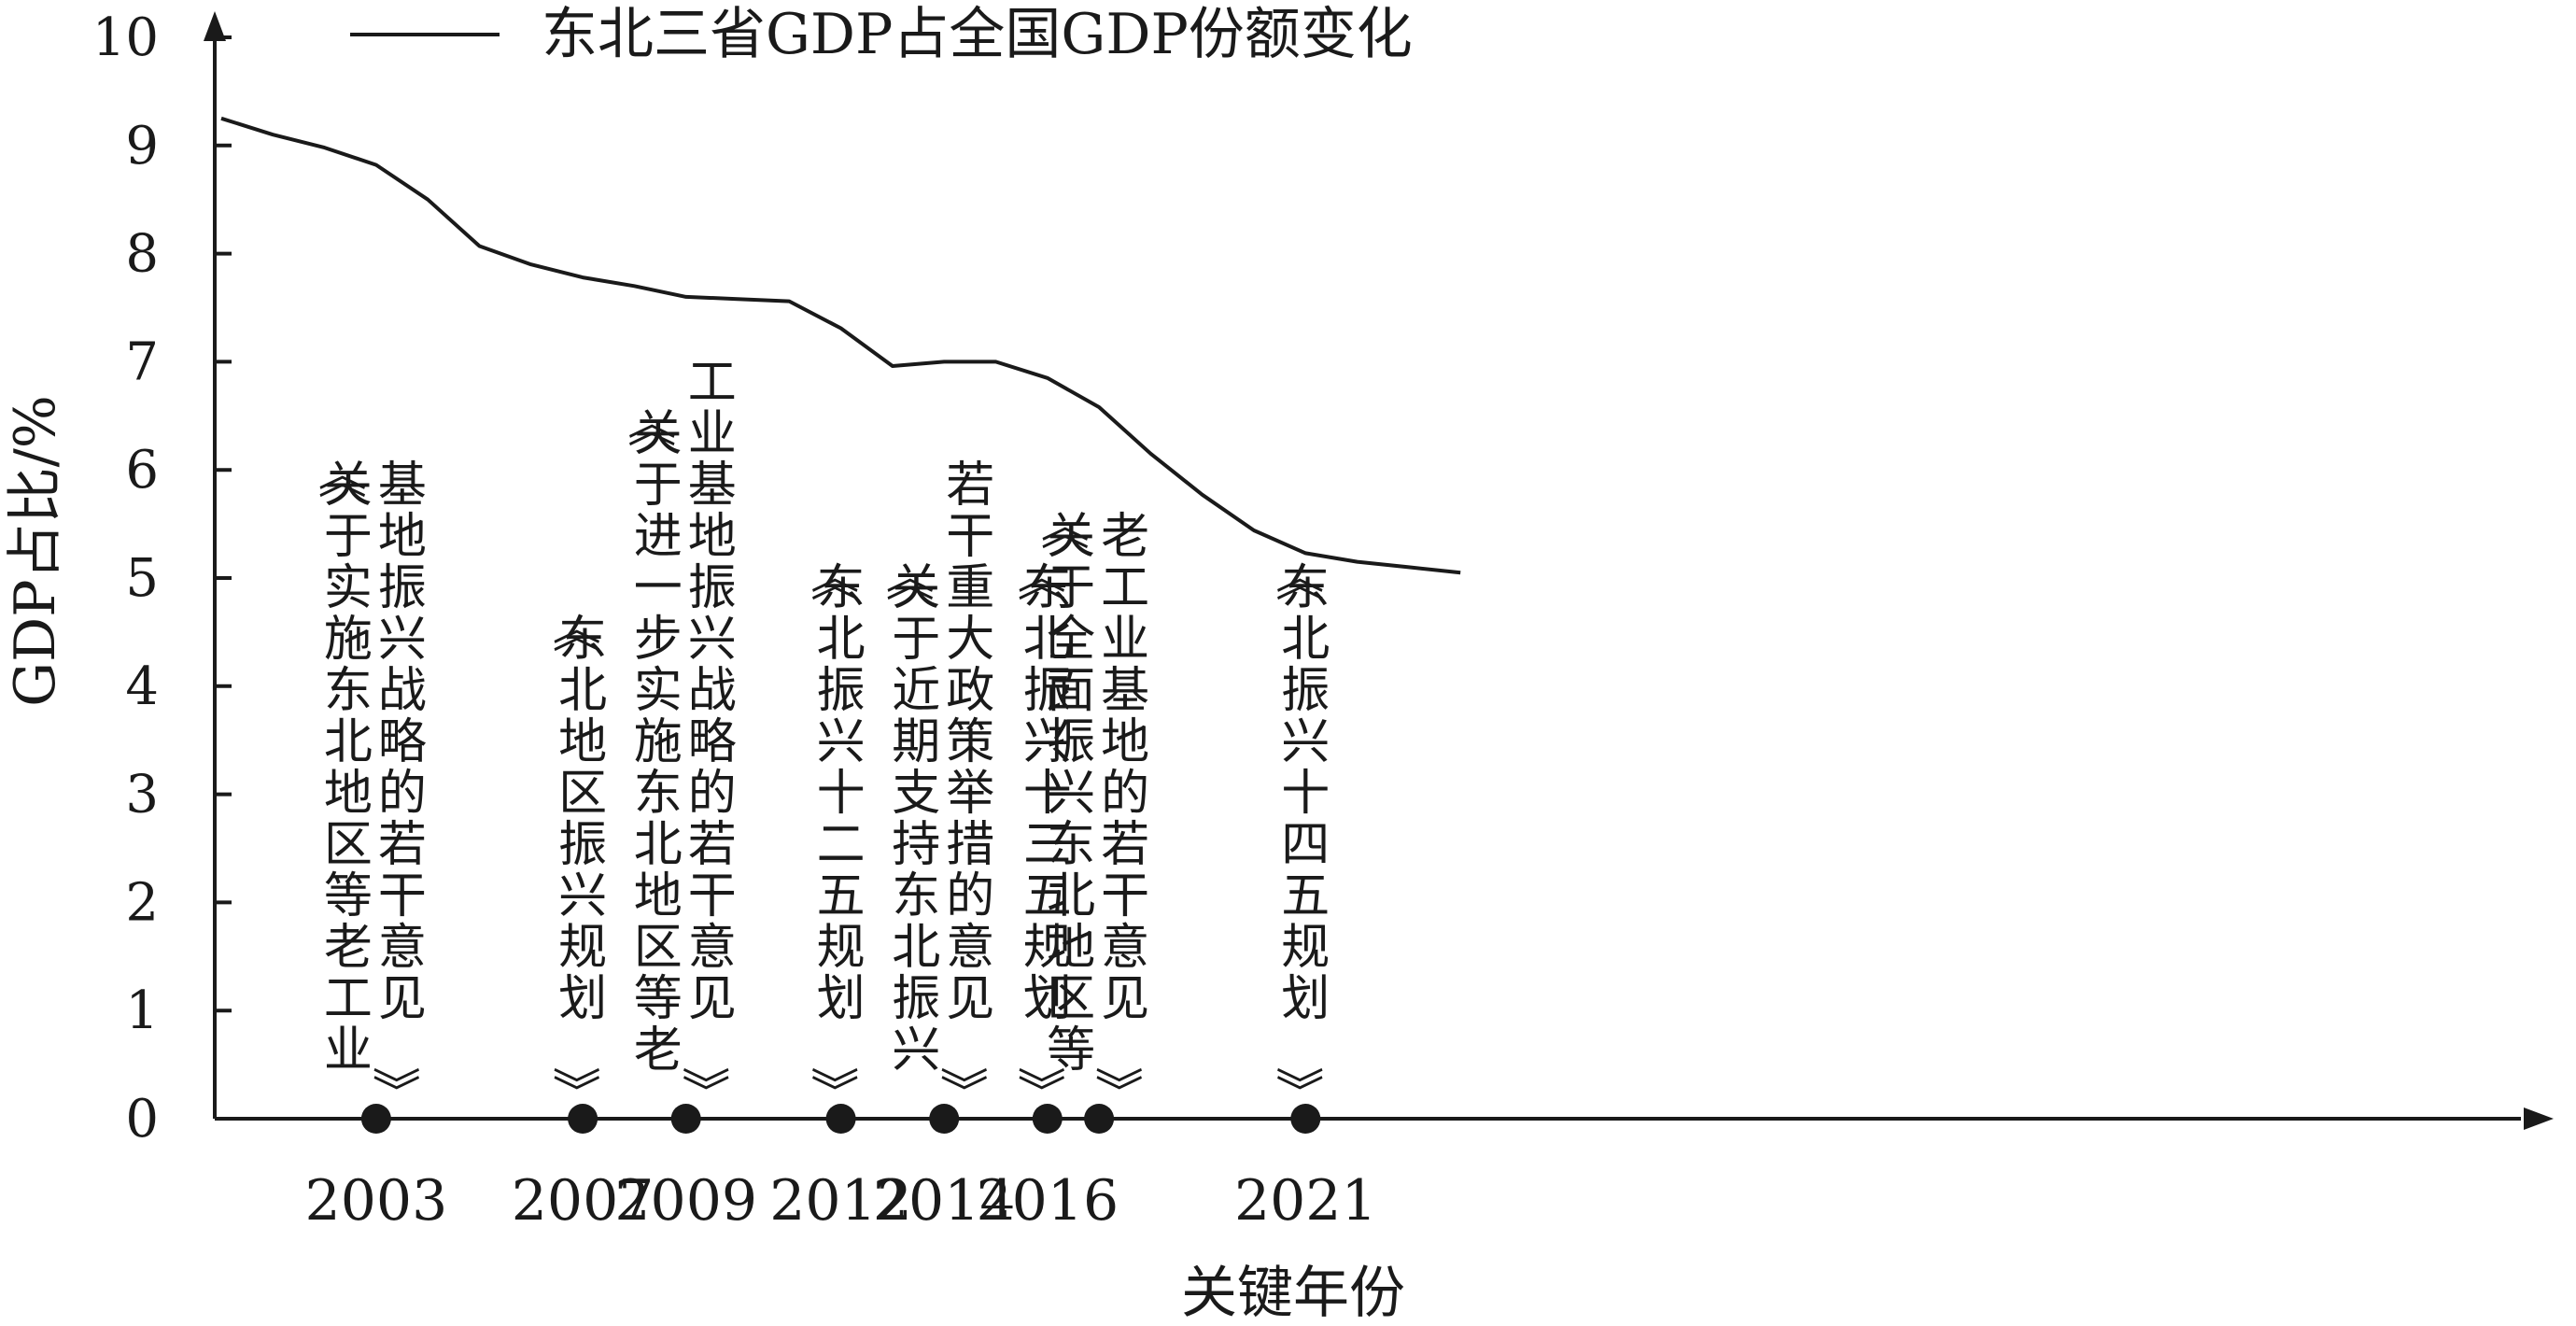 The width and height of the screenshot is (2576, 1326). I want to click on annotation-column: 《关于近期支持东北振兴, so click(910, 816).